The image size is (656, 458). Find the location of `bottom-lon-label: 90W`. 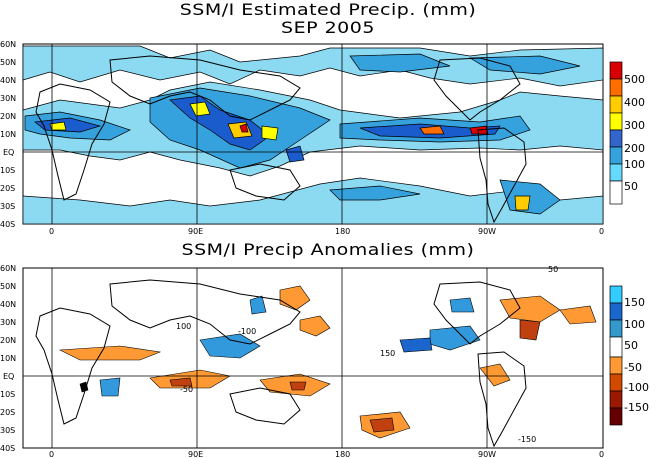

bottom-lon-label: 90W is located at coordinates (487, 454).